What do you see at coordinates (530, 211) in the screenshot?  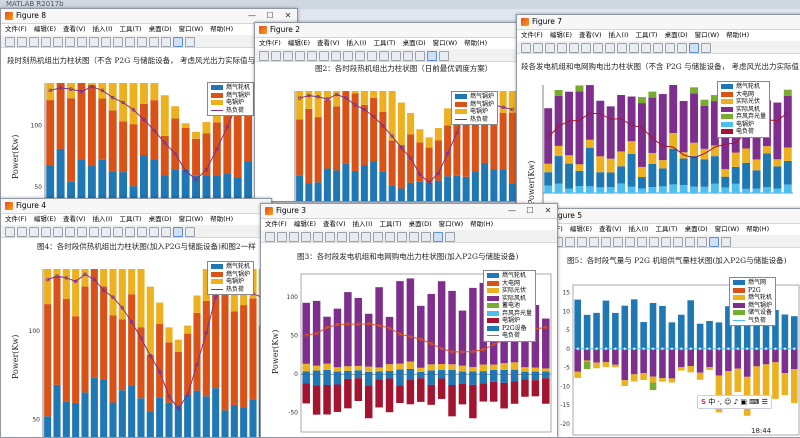 I see `maximize-icon: ☐` at bounding box center [530, 211].